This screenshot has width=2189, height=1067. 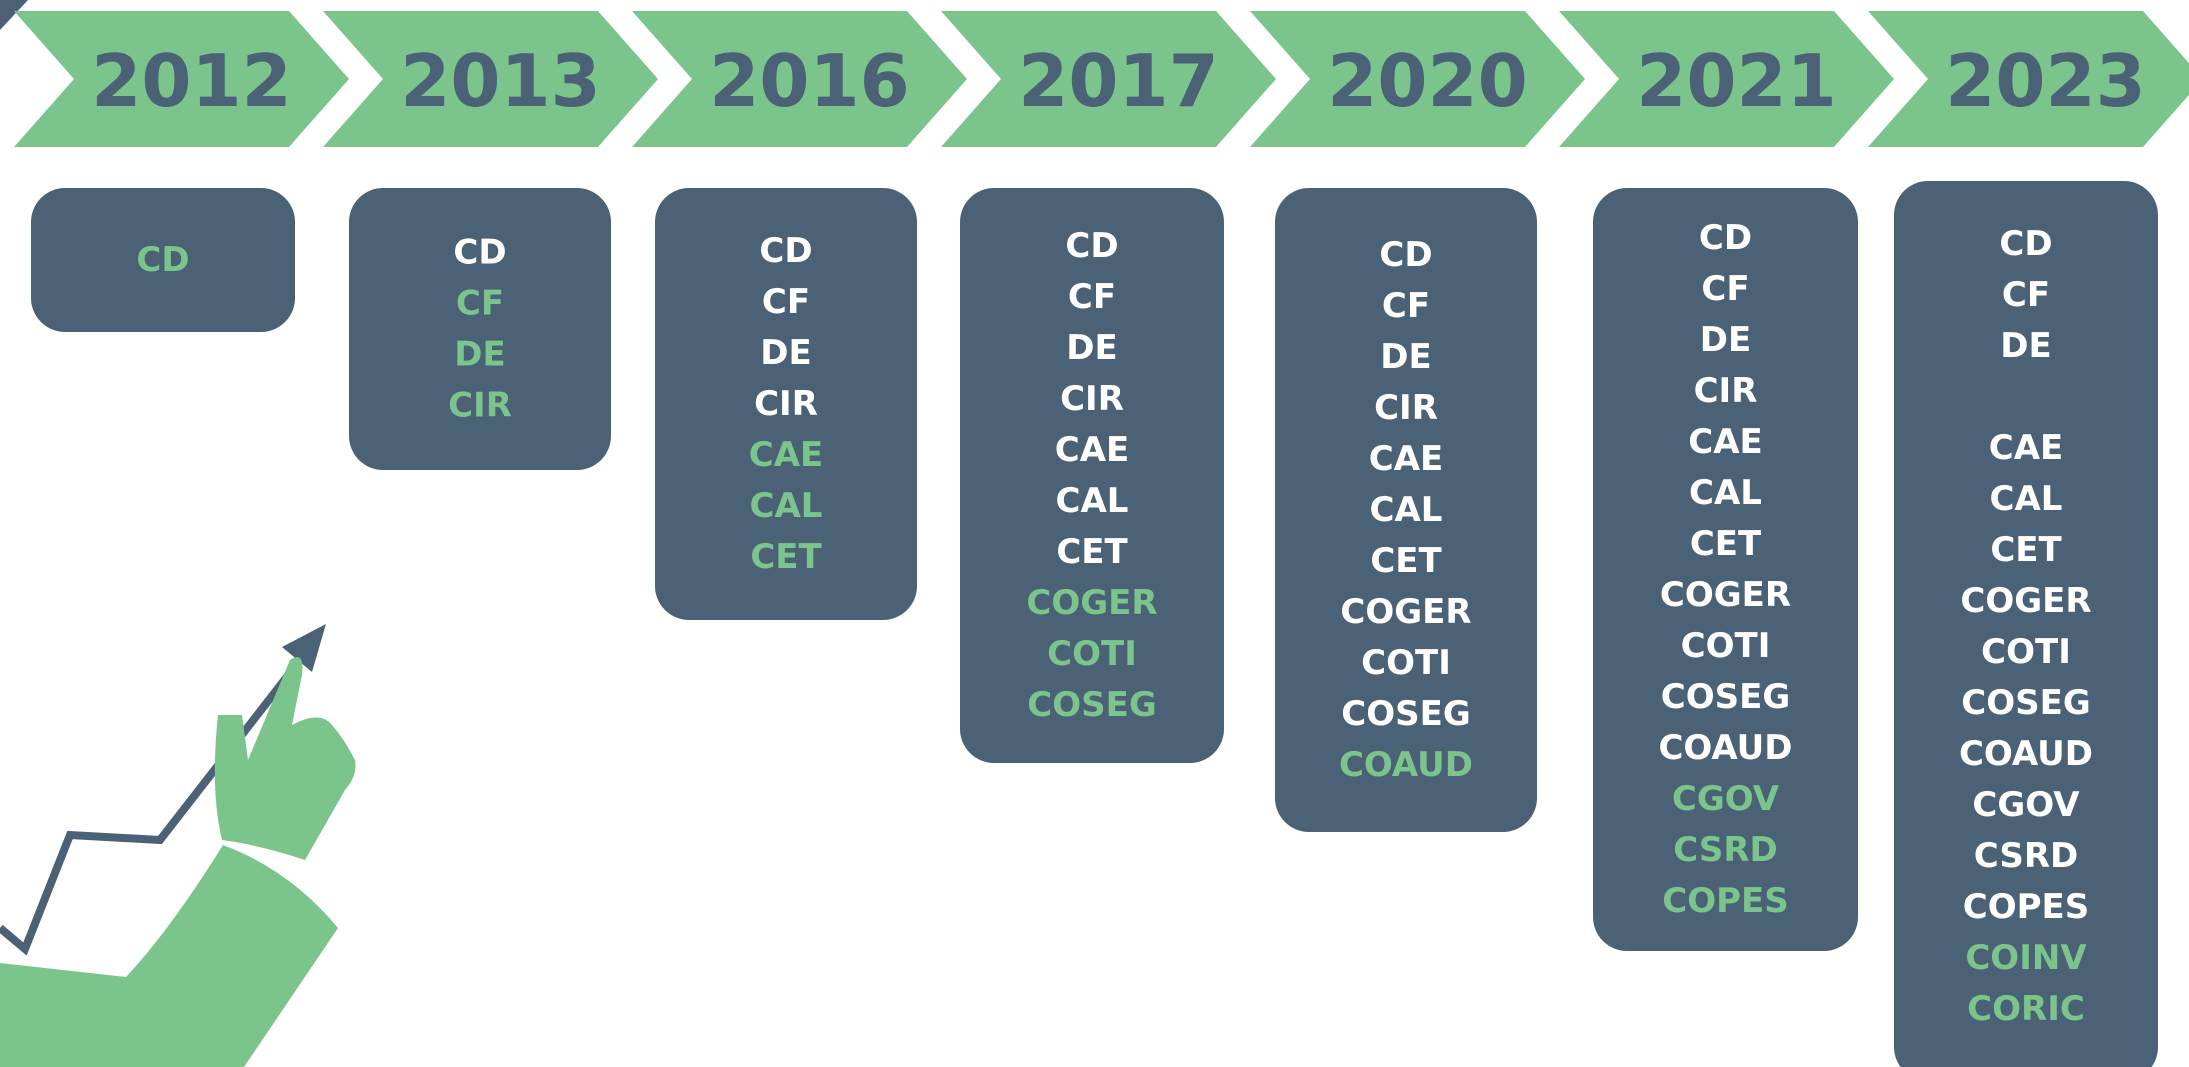 What do you see at coordinates (1736, 81) in the screenshot?
I see `year-label: 2021` at bounding box center [1736, 81].